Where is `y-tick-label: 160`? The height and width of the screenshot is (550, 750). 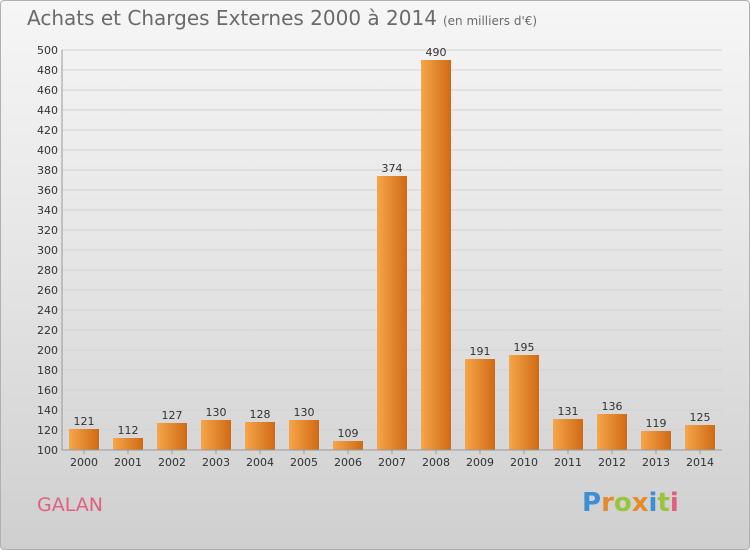
y-tick-label: 160 is located at coordinates (47, 390).